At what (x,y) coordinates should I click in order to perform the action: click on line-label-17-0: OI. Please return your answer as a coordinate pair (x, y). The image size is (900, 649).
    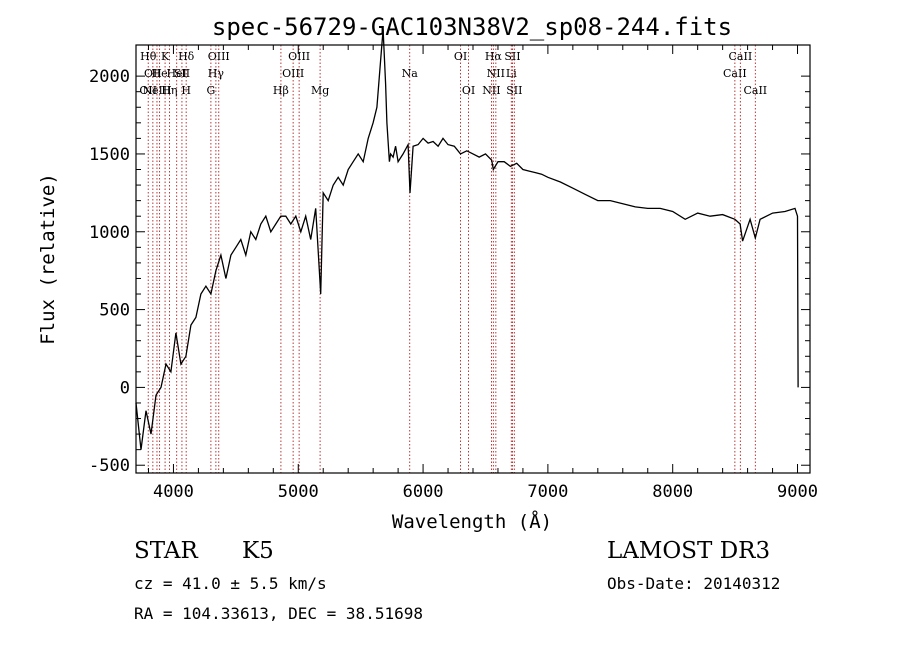
    Looking at the image, I should click on (460, 56).